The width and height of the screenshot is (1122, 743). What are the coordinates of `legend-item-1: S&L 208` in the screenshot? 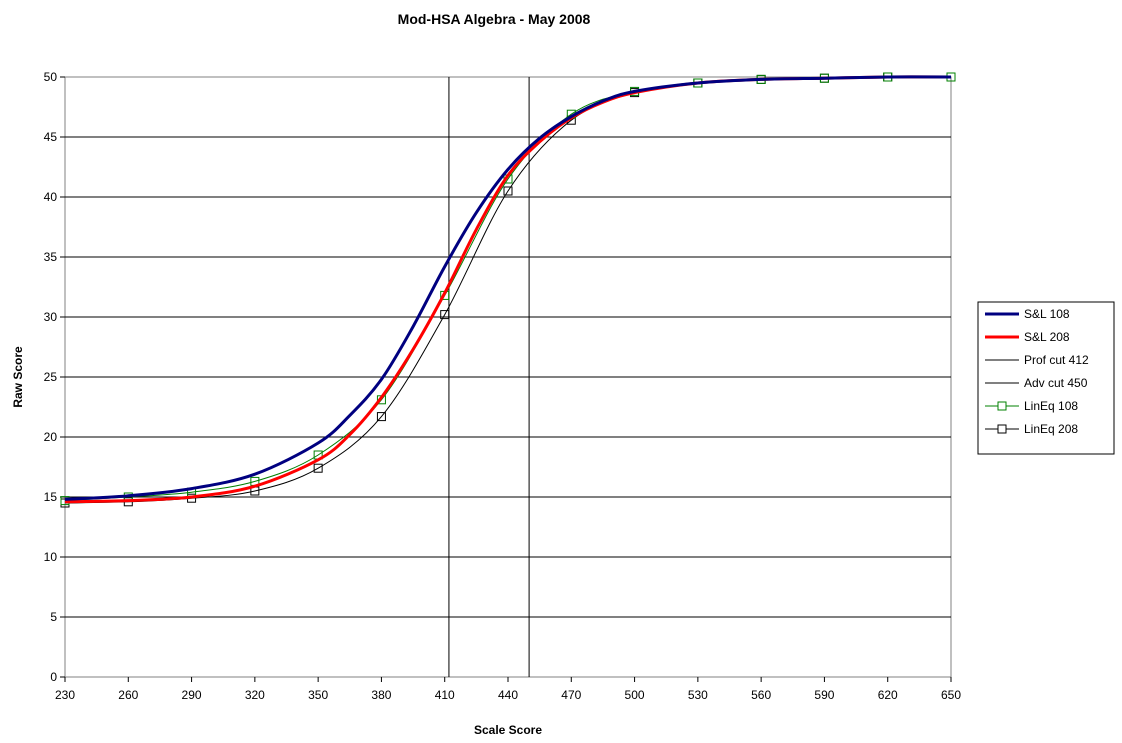 It's located at (1027, 337).